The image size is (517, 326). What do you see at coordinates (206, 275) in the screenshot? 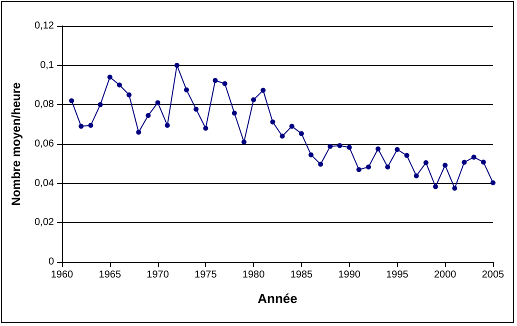
I see `x-tick-label: 1975` at bounding box center [206, 275].